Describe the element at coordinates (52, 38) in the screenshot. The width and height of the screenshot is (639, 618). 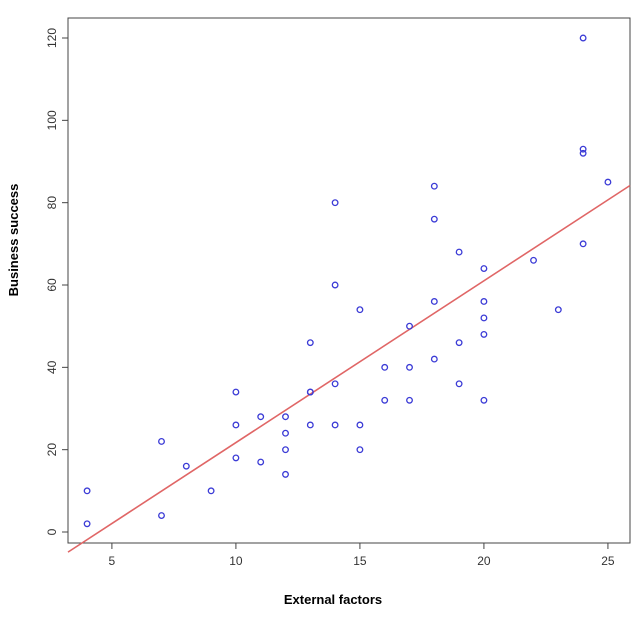
I see `y-tick-label: 120` at that location.